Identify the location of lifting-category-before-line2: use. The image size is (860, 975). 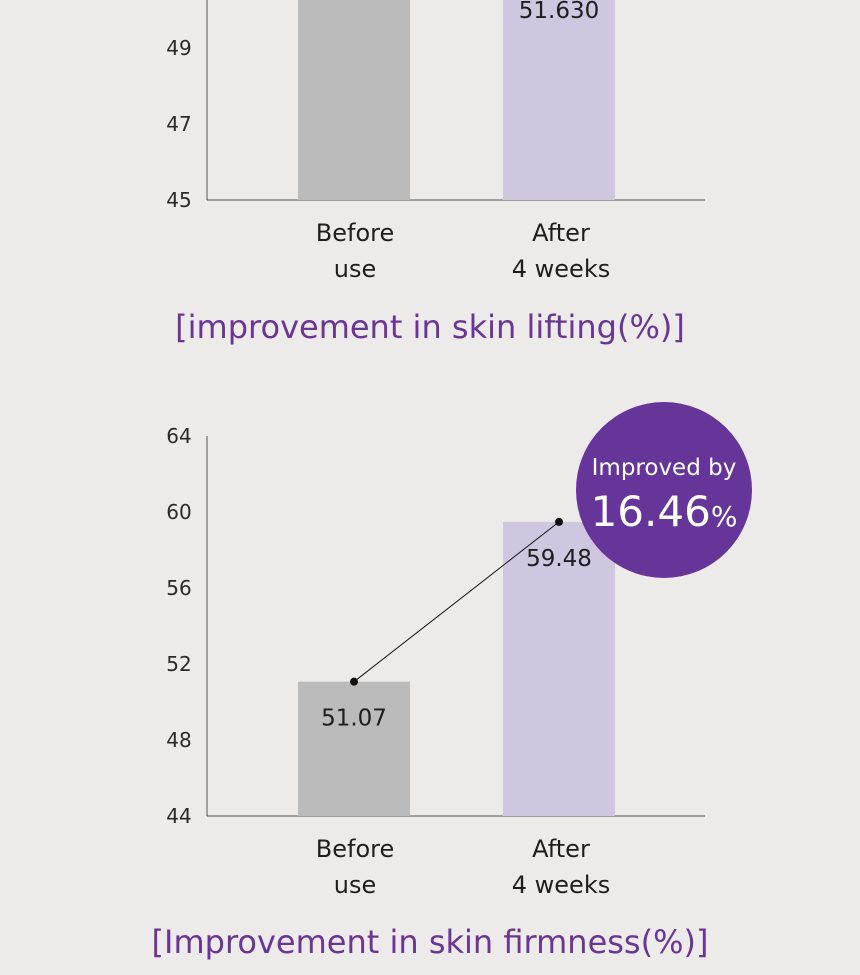
(355, 269).